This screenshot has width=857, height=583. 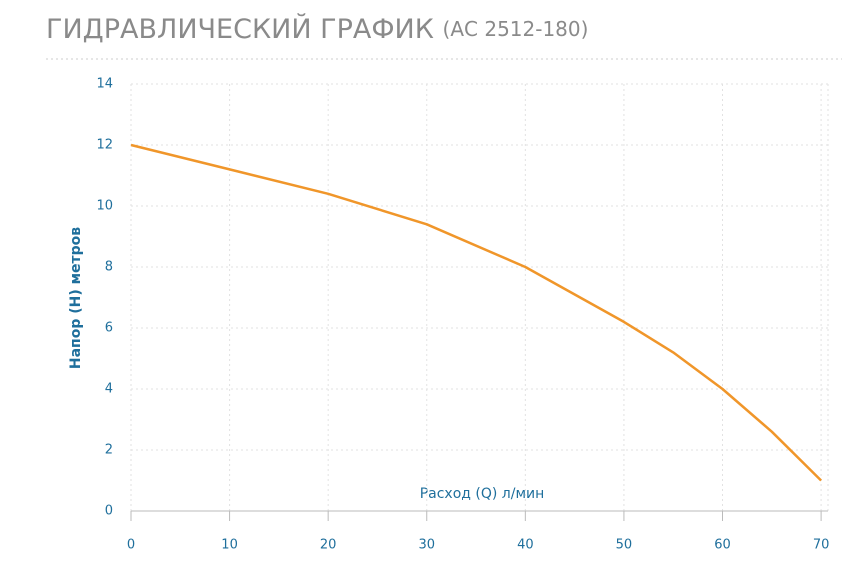 What do you see at coordinates (109, 511) in the screenshot?
I see `y-tick-label: 0` at bounding box center [109, 511].